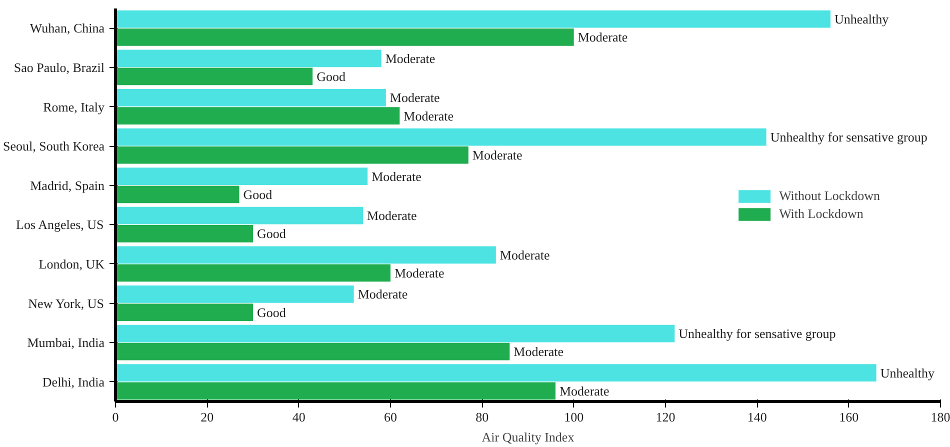 The height and width of the screenshot is (447, 950). Describe the element at coordinates (73, 382) in the screenshot. I see `y-tick-label: Delhi, India` at that location.